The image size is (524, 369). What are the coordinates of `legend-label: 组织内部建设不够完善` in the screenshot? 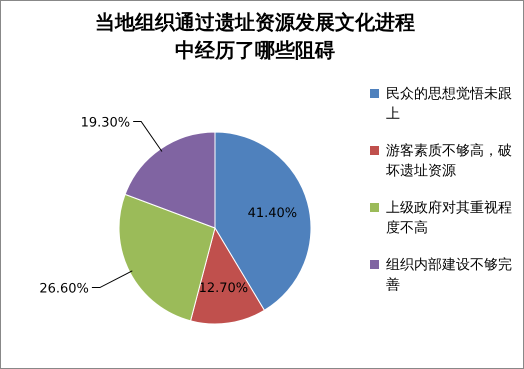 It's located at (449, 275).